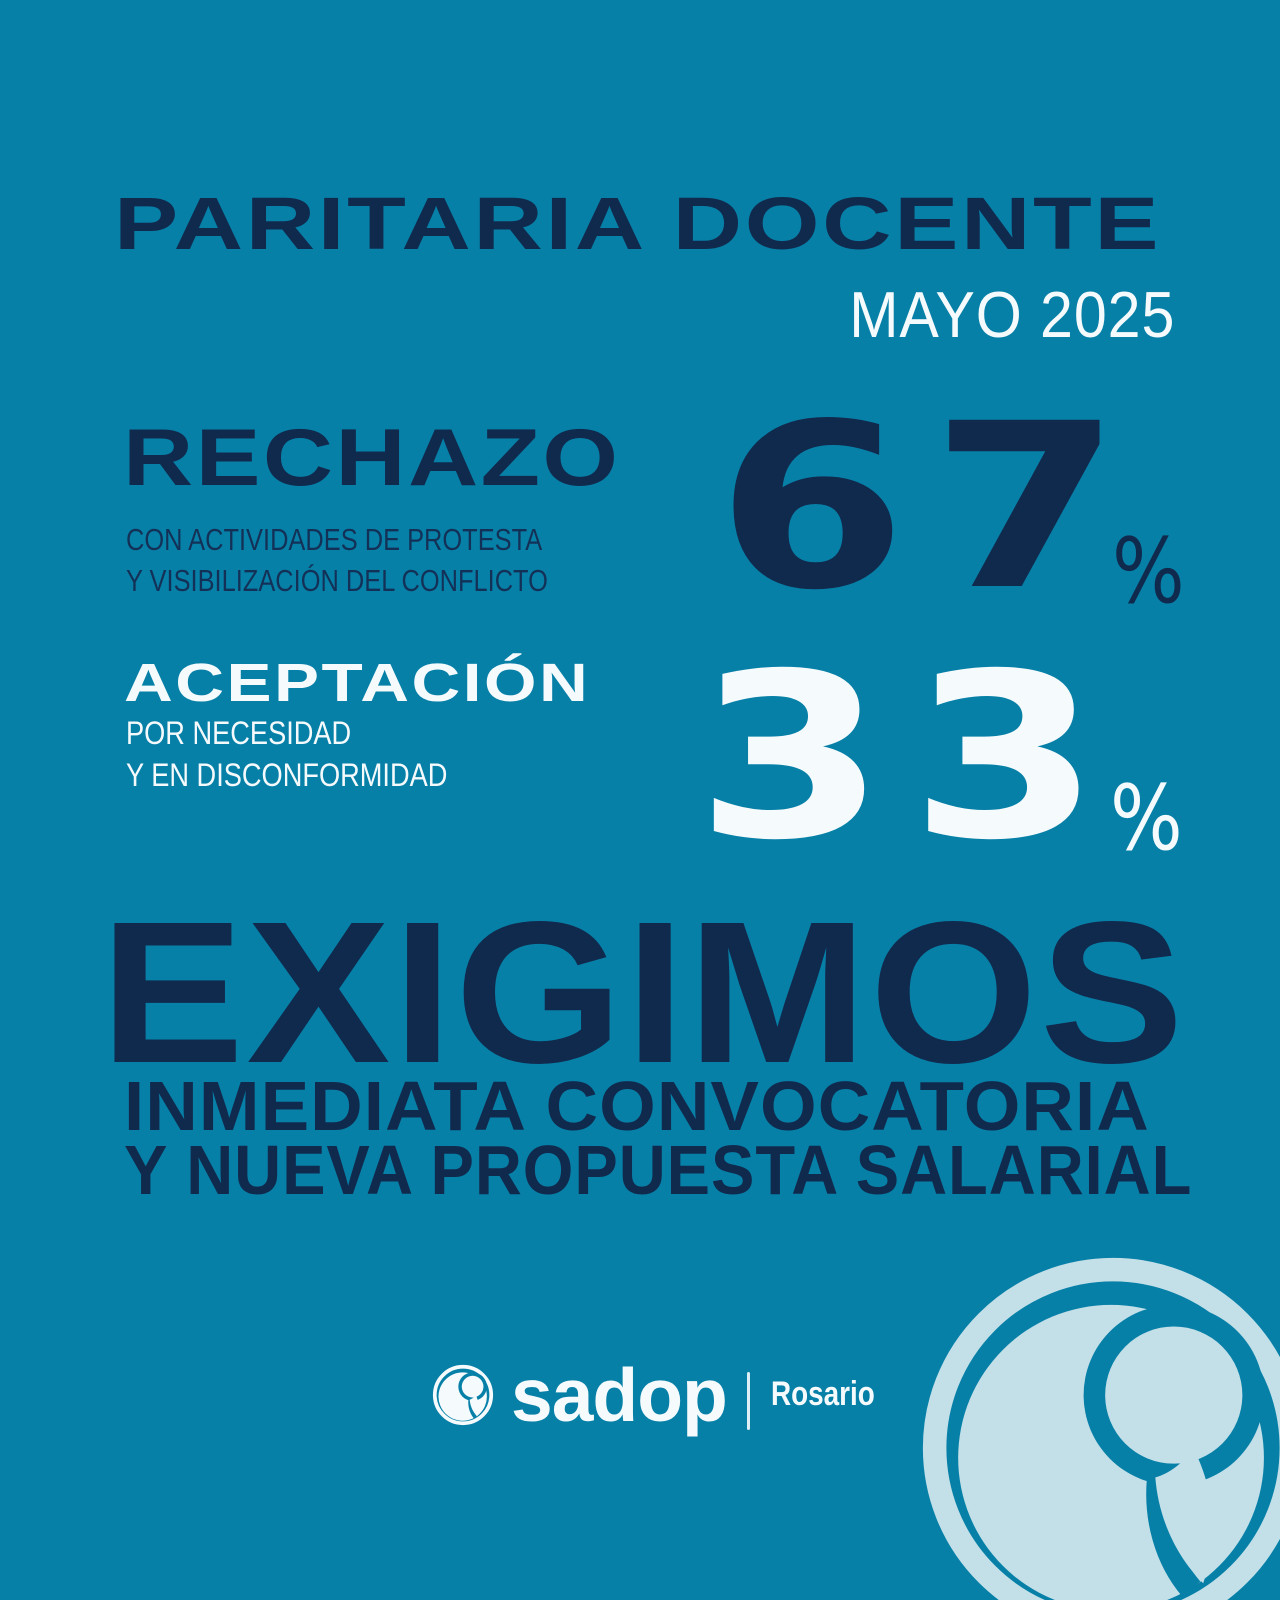  What do you see at coordinates (637, 1106) in the screenshot?
I see `demand-line-1: INMEDIATA CONVOCATORIA` at bounding box center [637, 1106].